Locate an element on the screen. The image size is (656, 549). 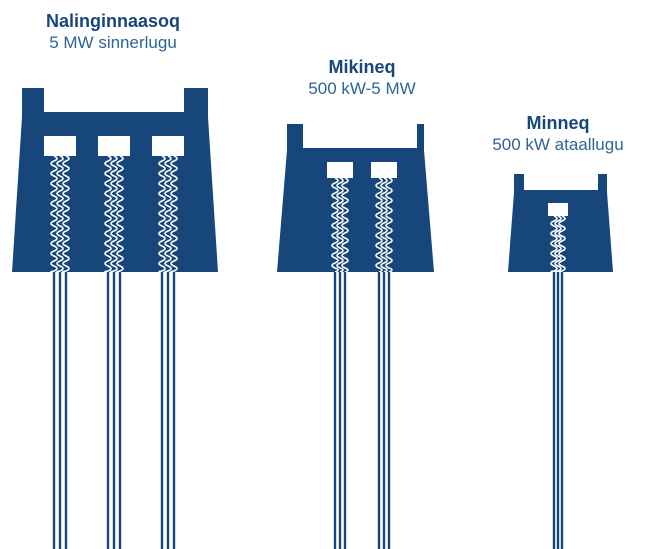
station-capacity-medium: 500 kW-5 MW is located at coordinates (362, 88).